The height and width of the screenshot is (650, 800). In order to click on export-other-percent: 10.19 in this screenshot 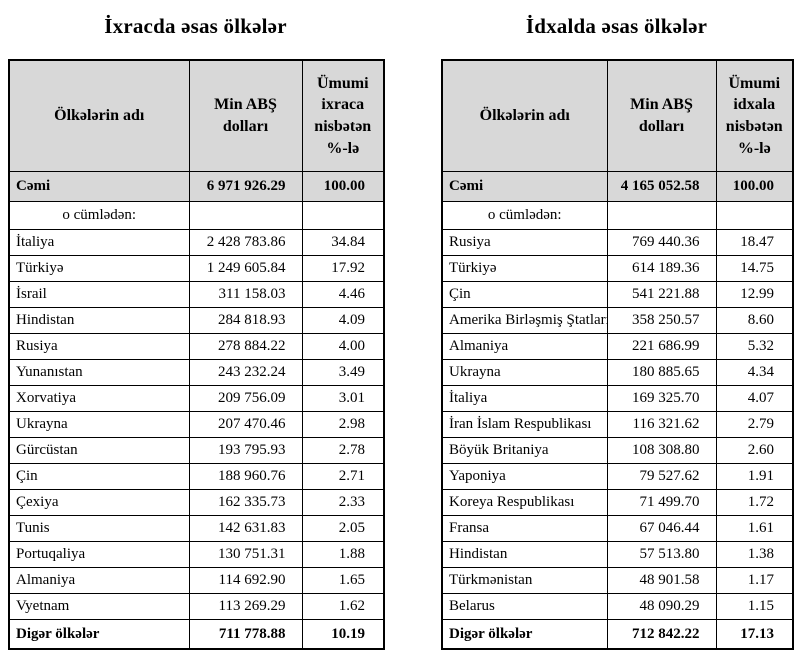, I will do `click(343, 634)`.